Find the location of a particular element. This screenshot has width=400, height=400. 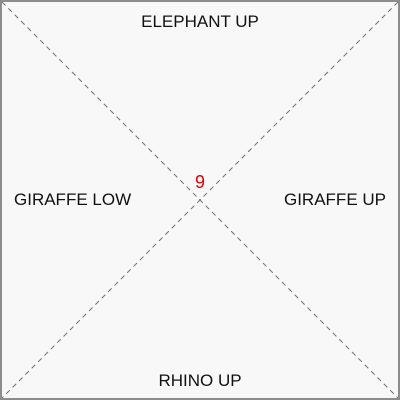

center-number: 9 is located at coordinates (199, 182).